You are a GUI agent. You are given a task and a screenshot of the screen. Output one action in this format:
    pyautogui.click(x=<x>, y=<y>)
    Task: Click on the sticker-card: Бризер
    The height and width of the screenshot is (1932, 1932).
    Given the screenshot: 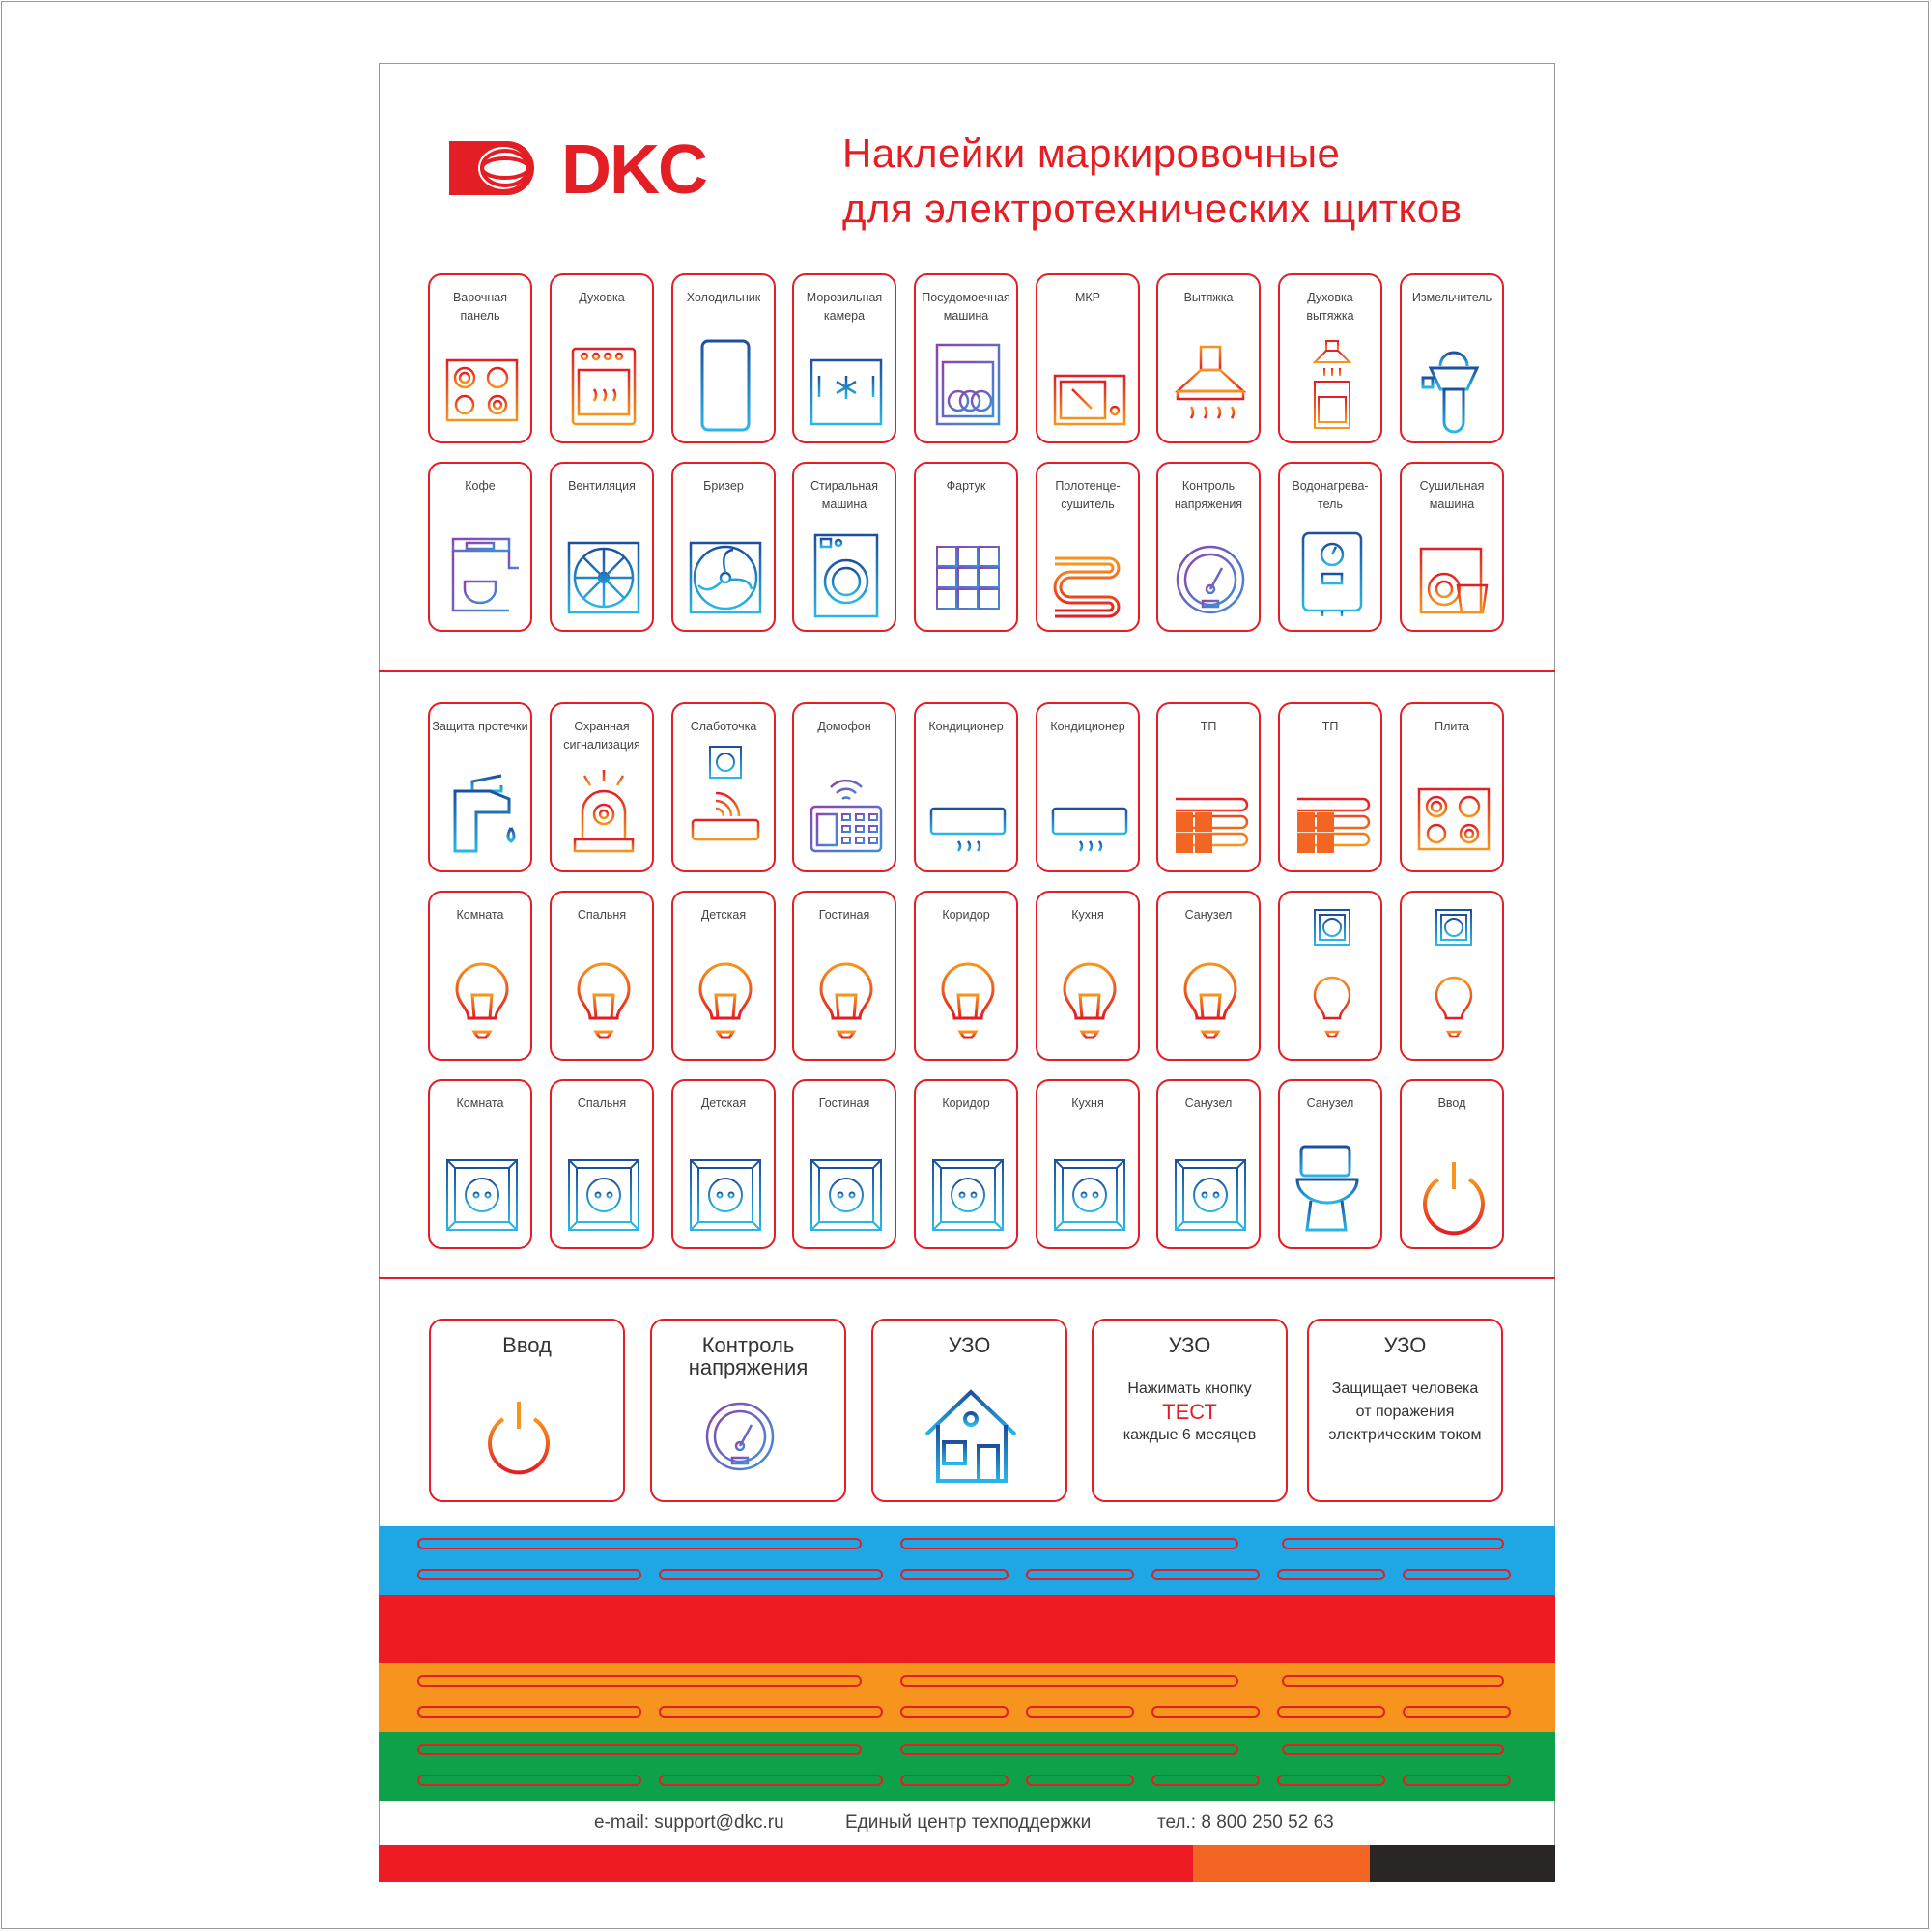 What is the action you would take?
    pyautogui.click(x=723, y=547)
    